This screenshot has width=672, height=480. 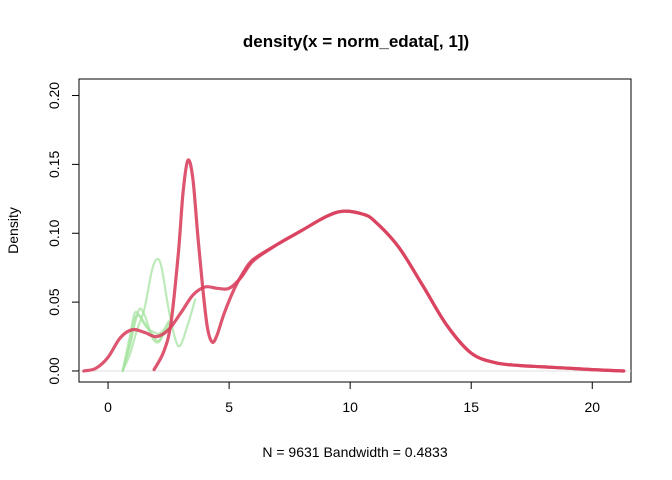 I want to click on y-tick-label: 0.10, so click(x=54, y=232).